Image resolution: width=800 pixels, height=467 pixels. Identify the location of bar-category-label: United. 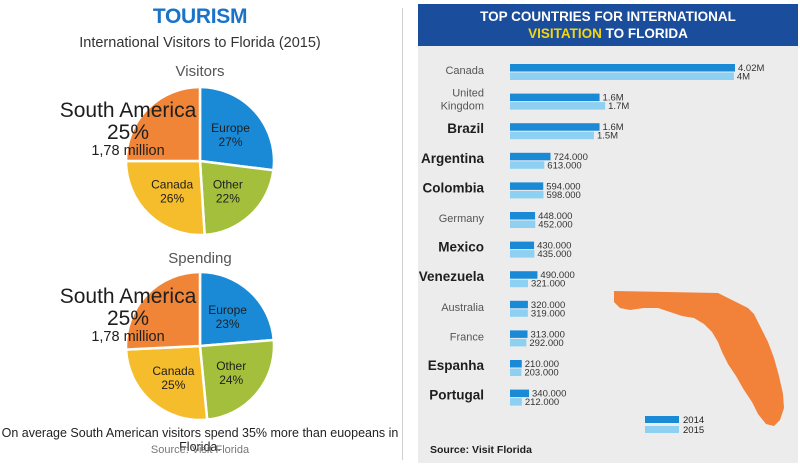
(468, 94).